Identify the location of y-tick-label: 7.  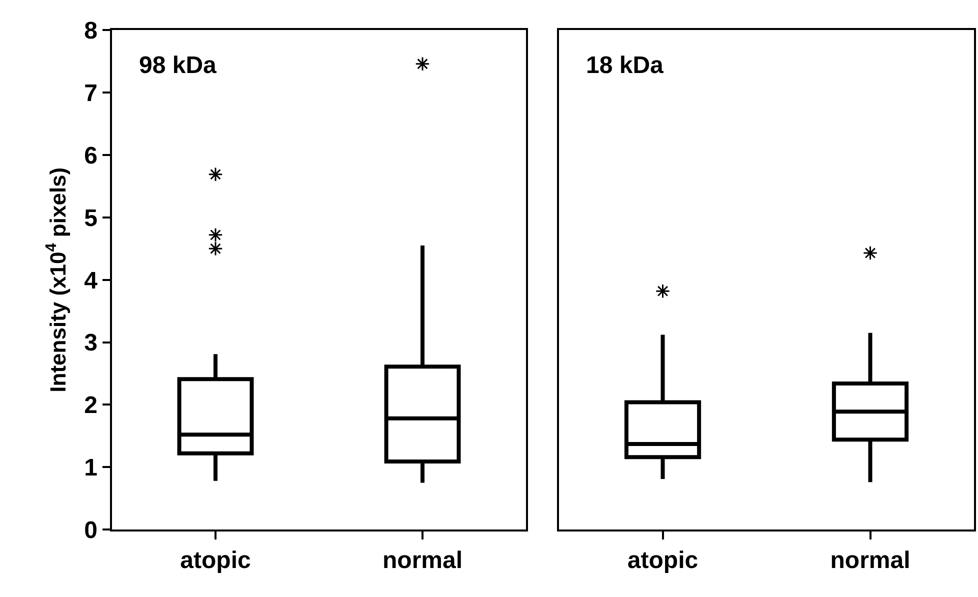
(91, 94).